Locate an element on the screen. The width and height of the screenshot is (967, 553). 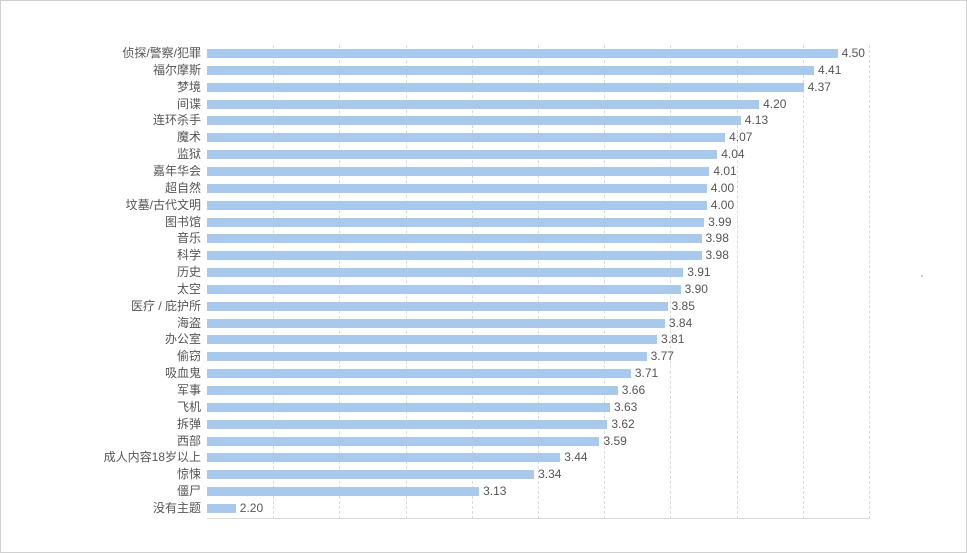
category-label: 医疗 / 庇护所 is located at coordinates (165, 305).